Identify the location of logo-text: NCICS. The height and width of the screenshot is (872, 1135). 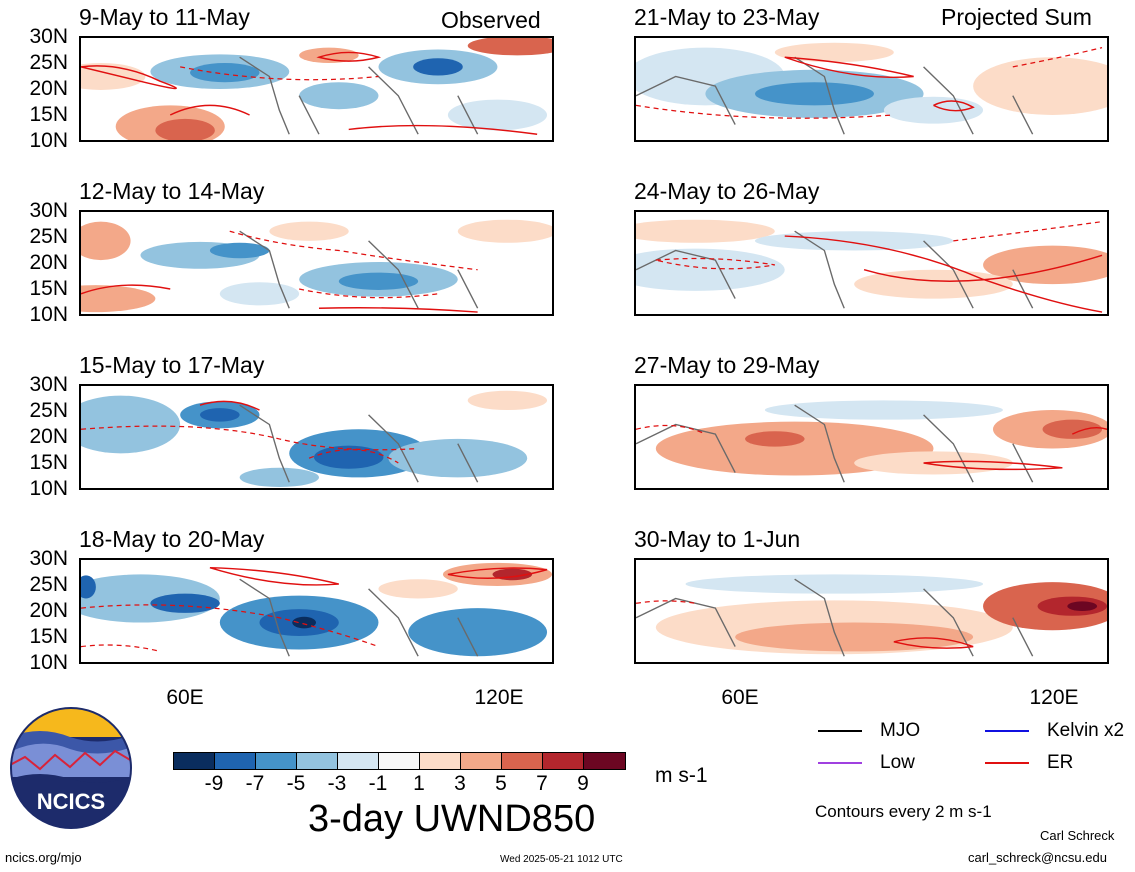
(71, 801).